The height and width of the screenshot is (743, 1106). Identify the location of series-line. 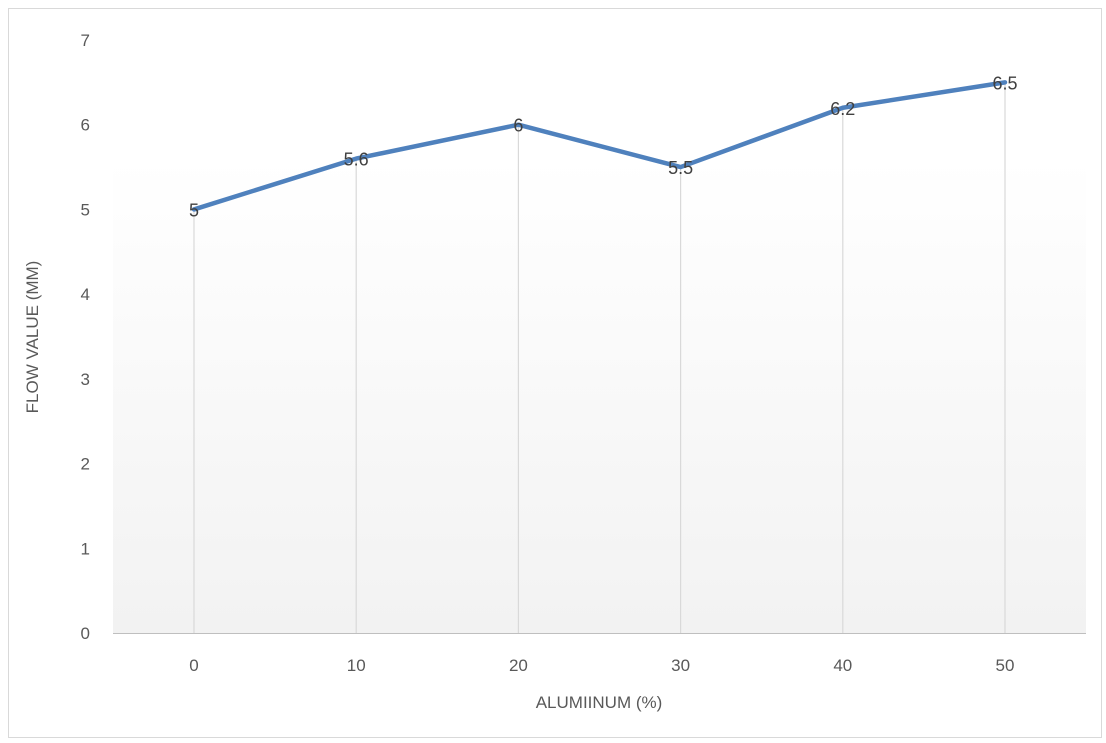
(599, 146).